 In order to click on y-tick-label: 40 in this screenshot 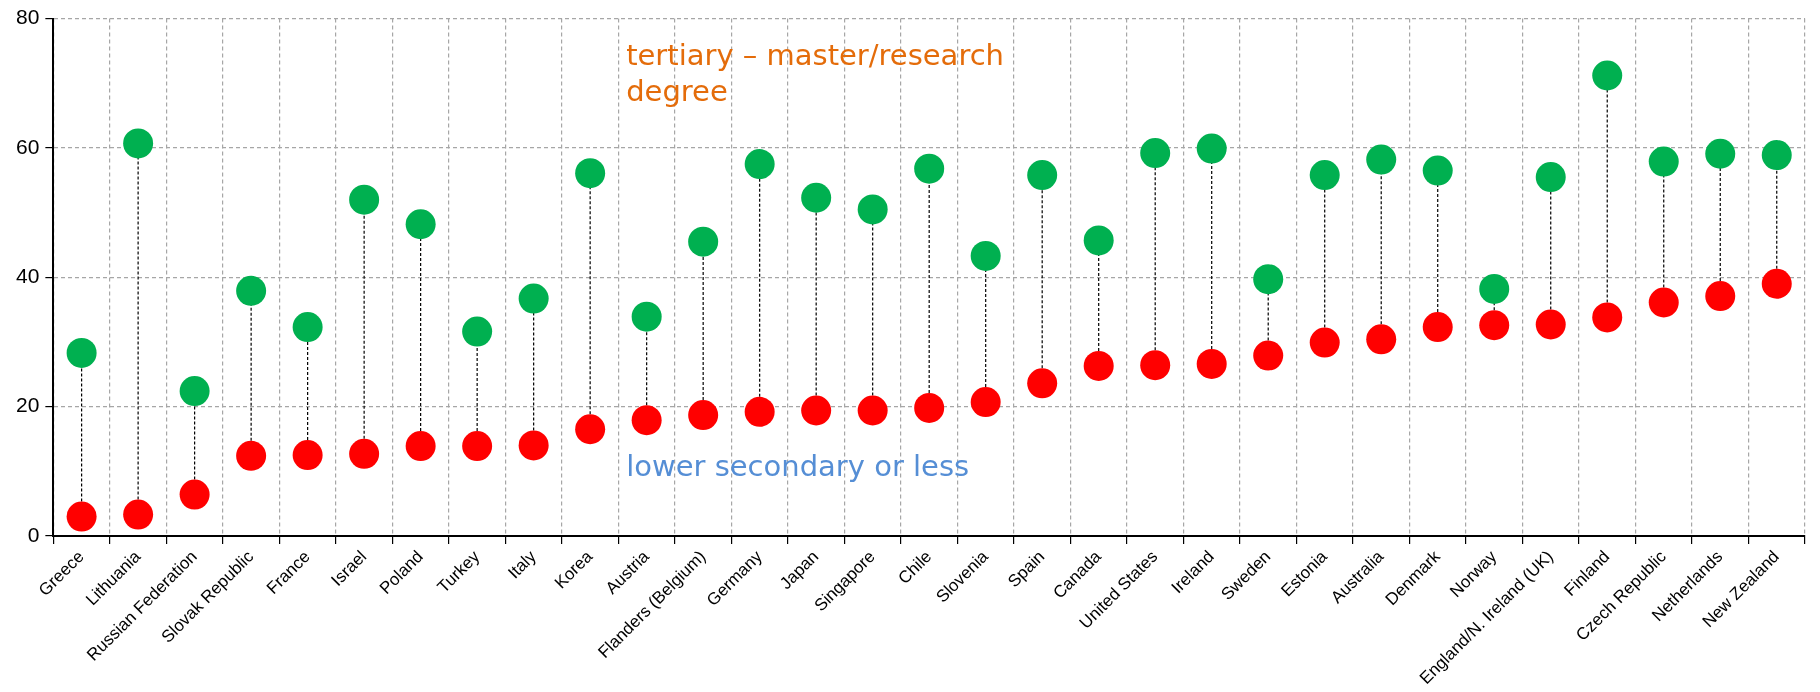, I will do `click(28, 276)`.